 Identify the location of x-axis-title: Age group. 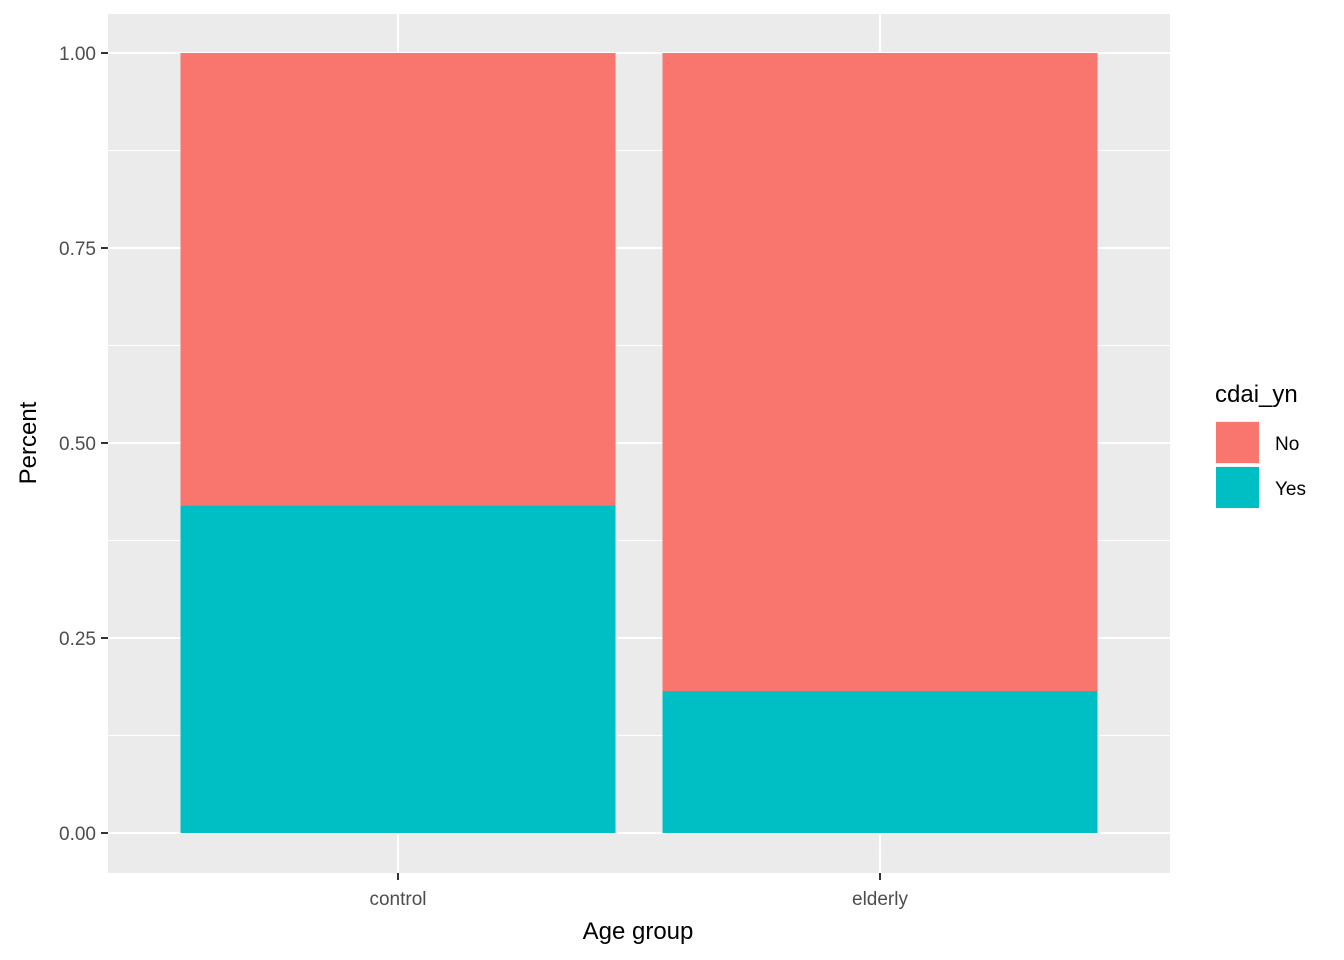
(638, 931).